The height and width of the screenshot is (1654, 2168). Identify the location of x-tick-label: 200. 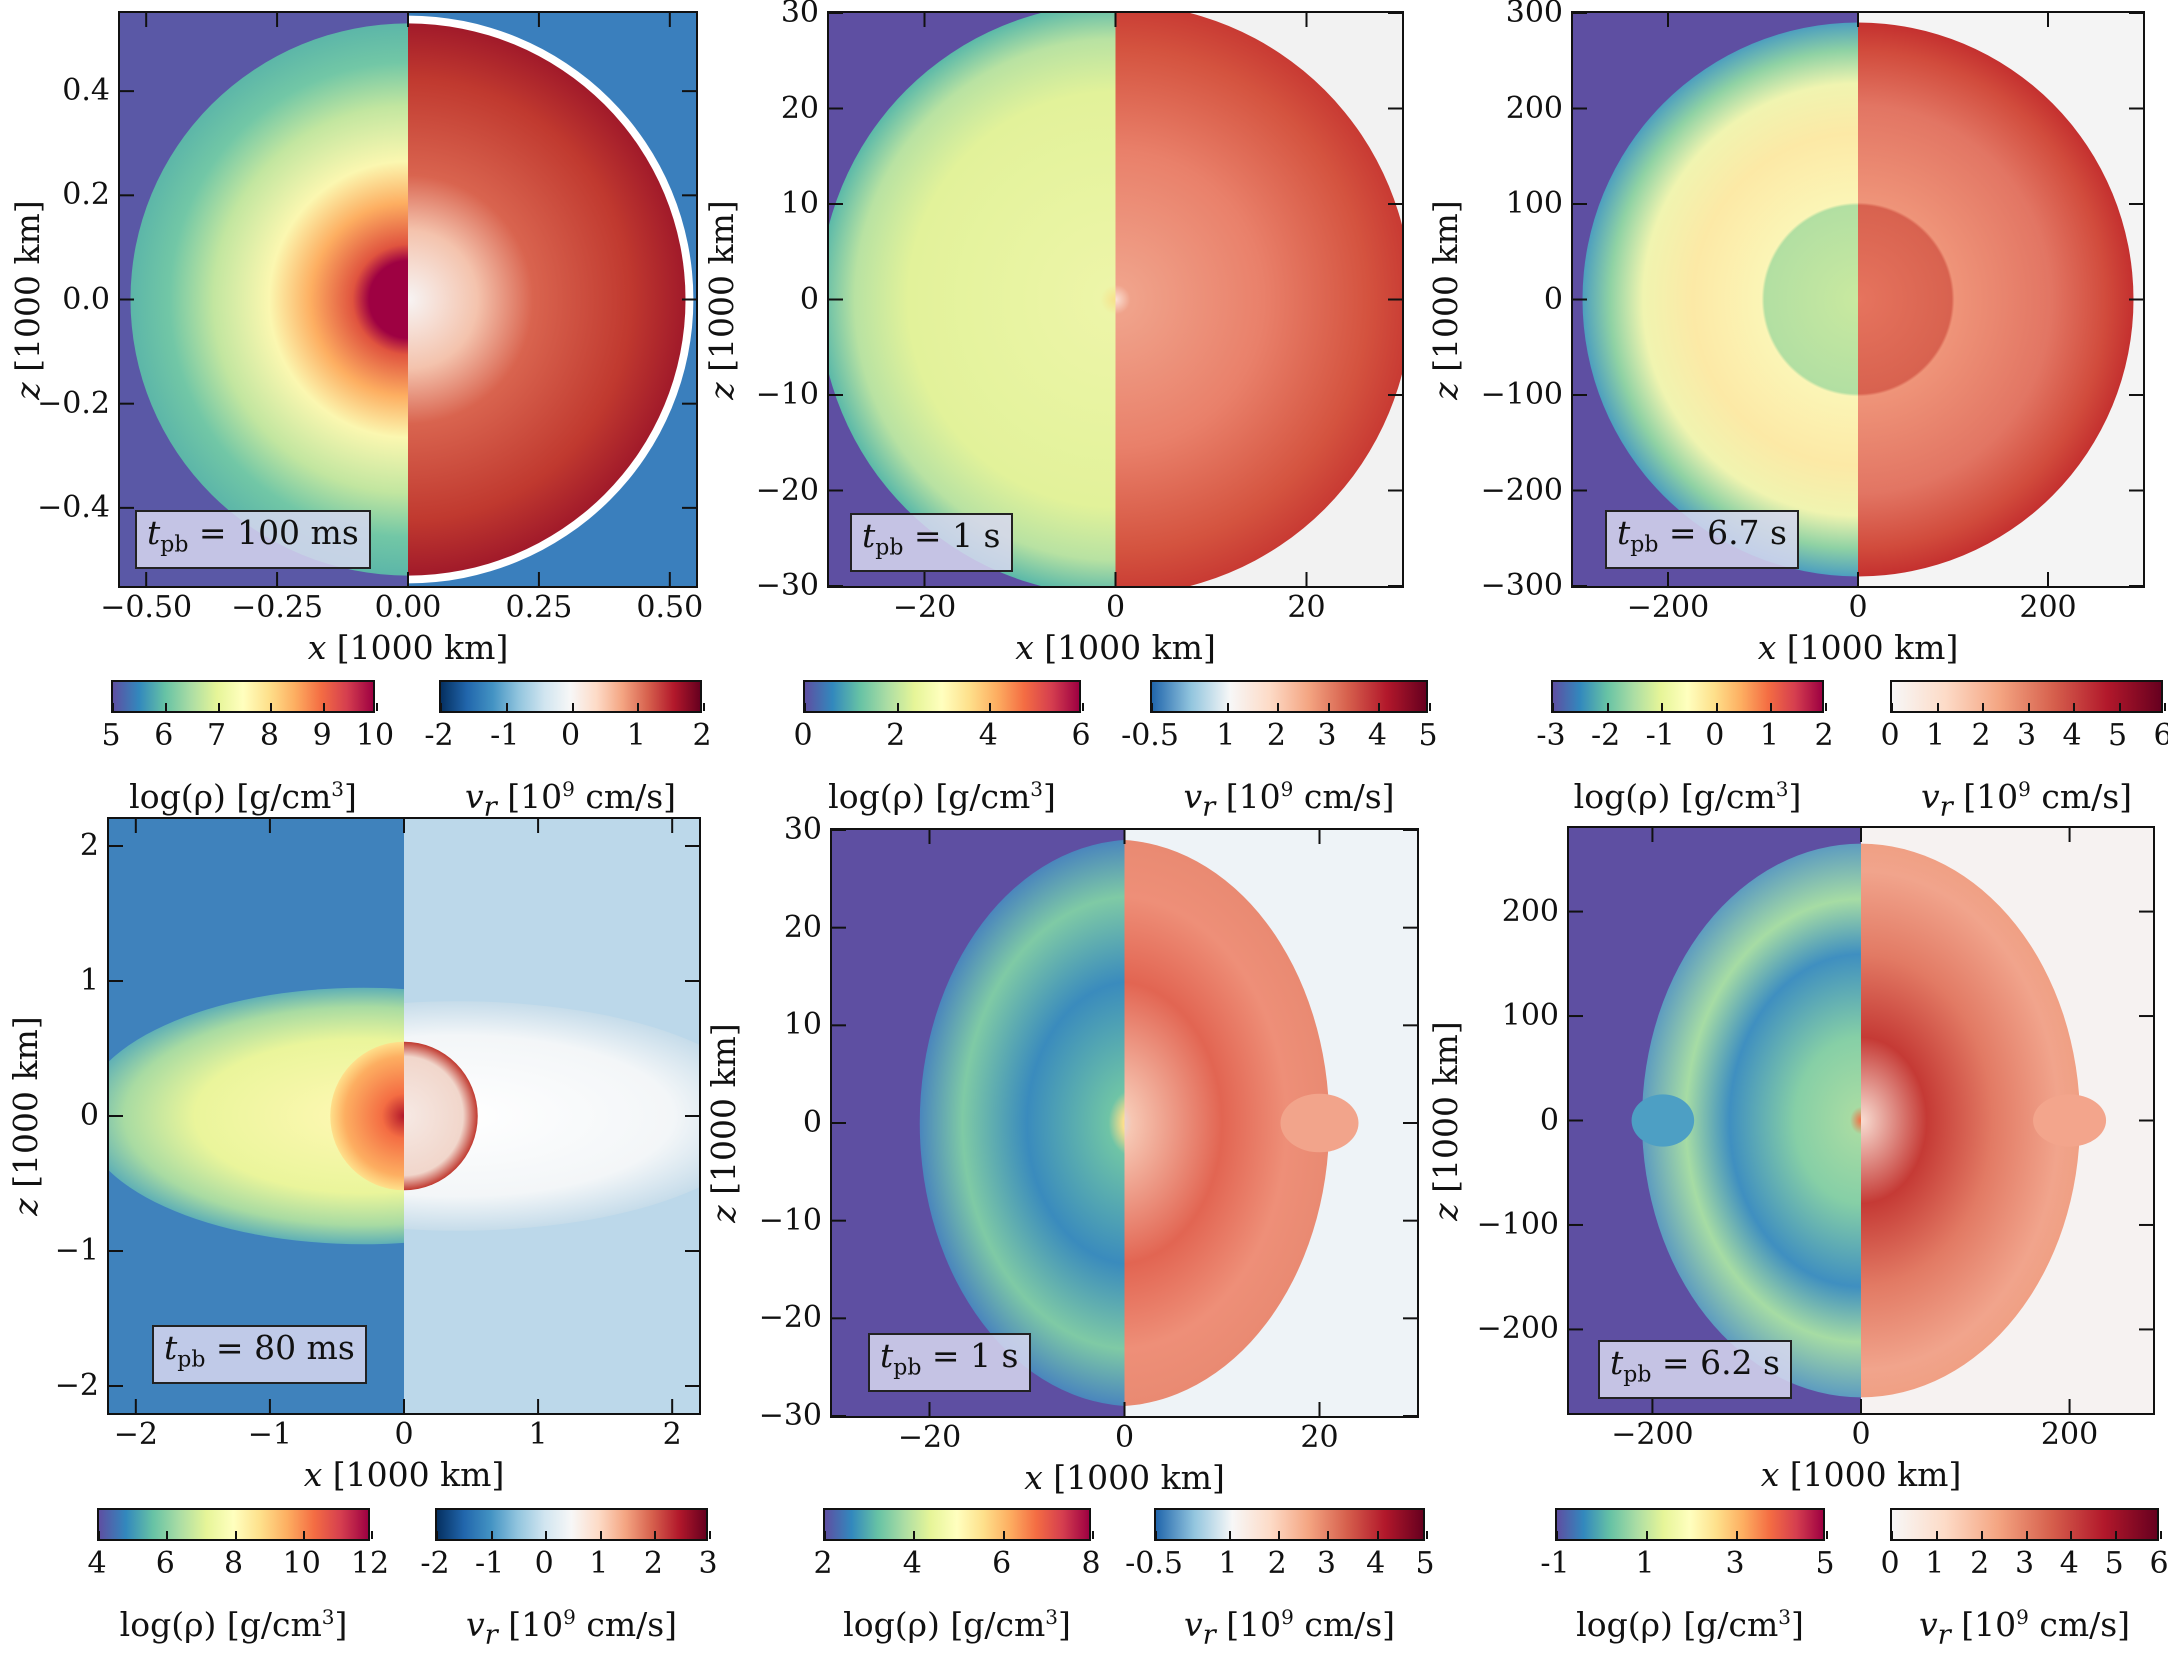
(2069, 1434).